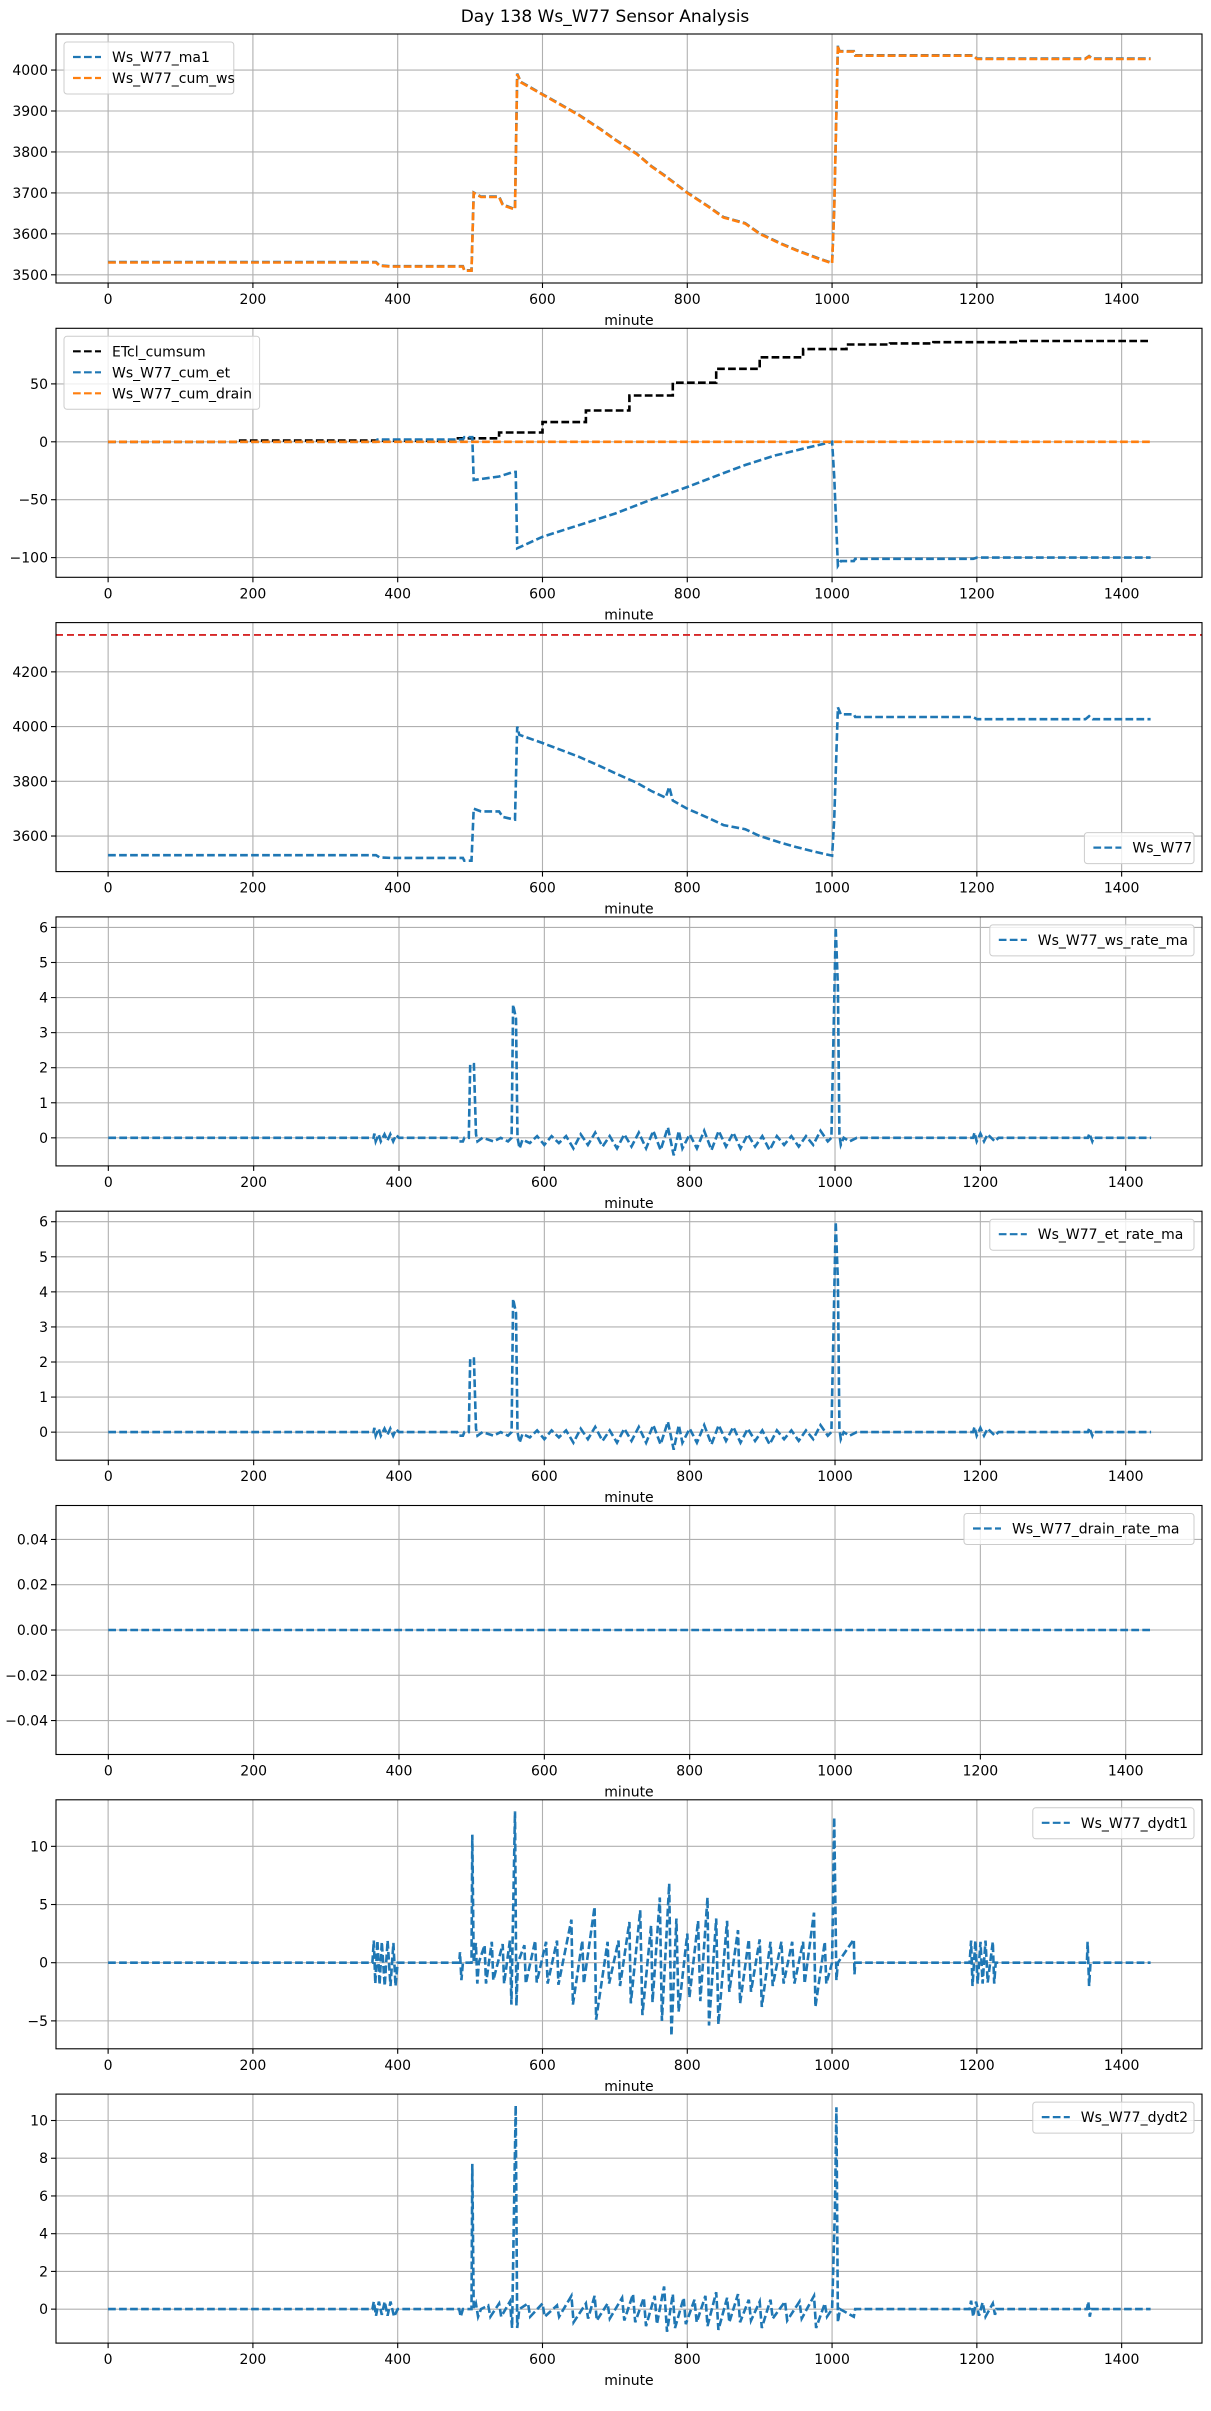 Image resolution: width=1211 pixels, height=2411 pixels. I want to click on series-line-Ws_W77_cum_et, so click(629, 502).